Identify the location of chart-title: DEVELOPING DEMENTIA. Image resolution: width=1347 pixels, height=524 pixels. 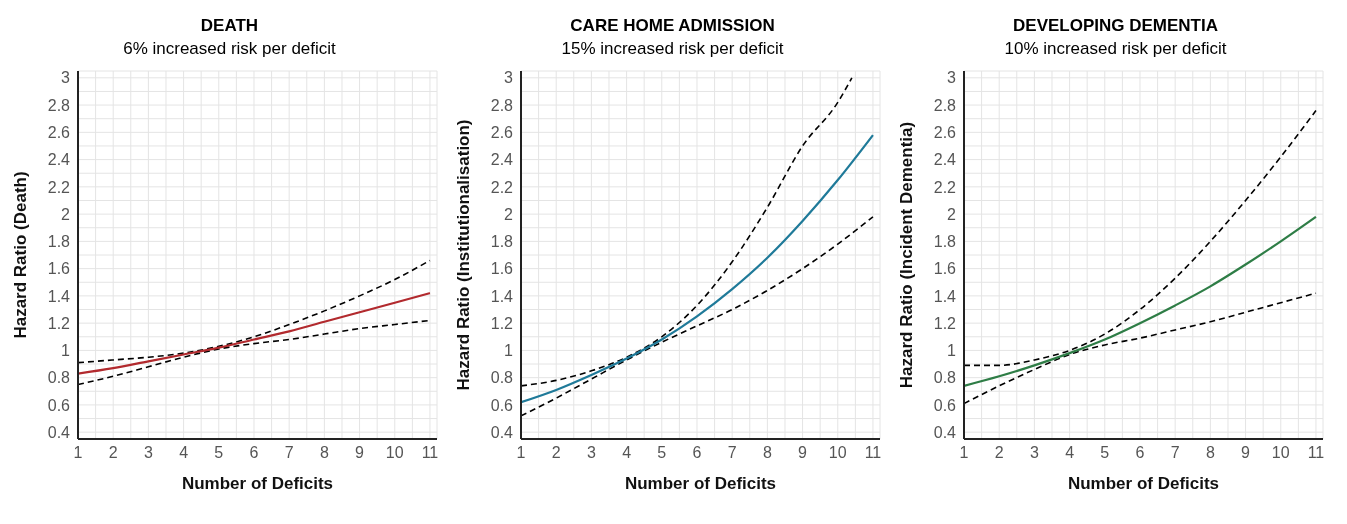
(1115, 26).